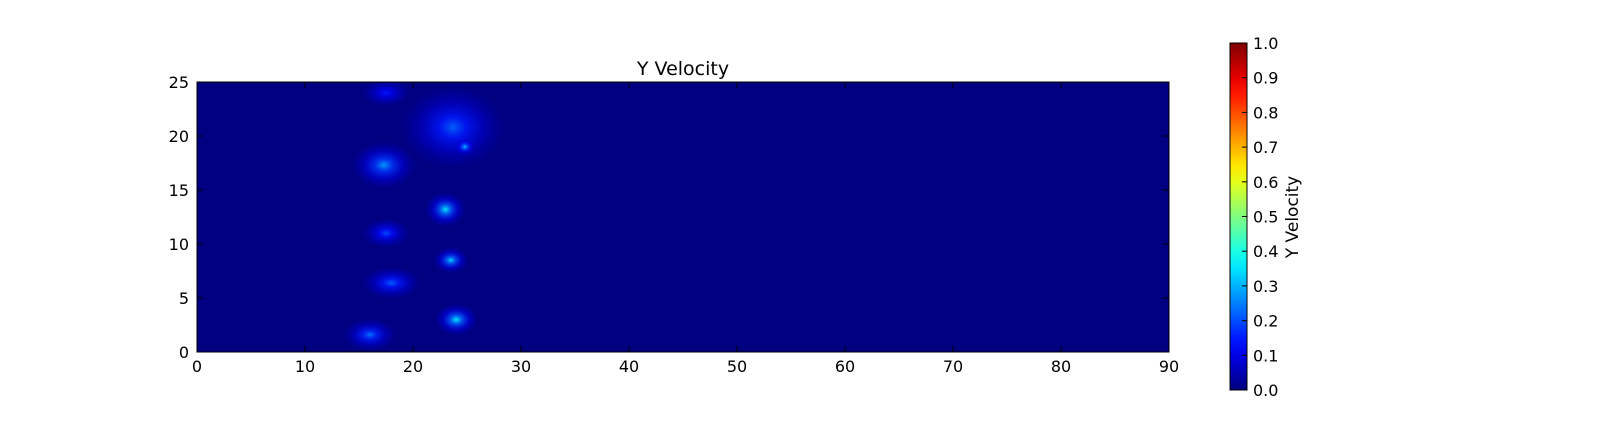 The width and height of the screenshot is (1600, 443). I want to click on colorbar-tick-label: 0.3, so click(1265, 286).